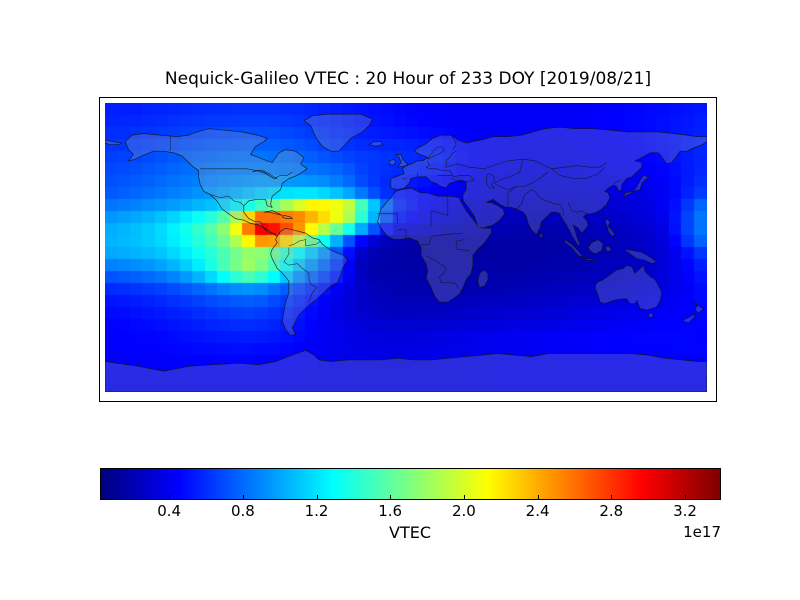 The image size is (800, 600). I want to click on colorbar-tick-label: 1.2, so click(316, 511).